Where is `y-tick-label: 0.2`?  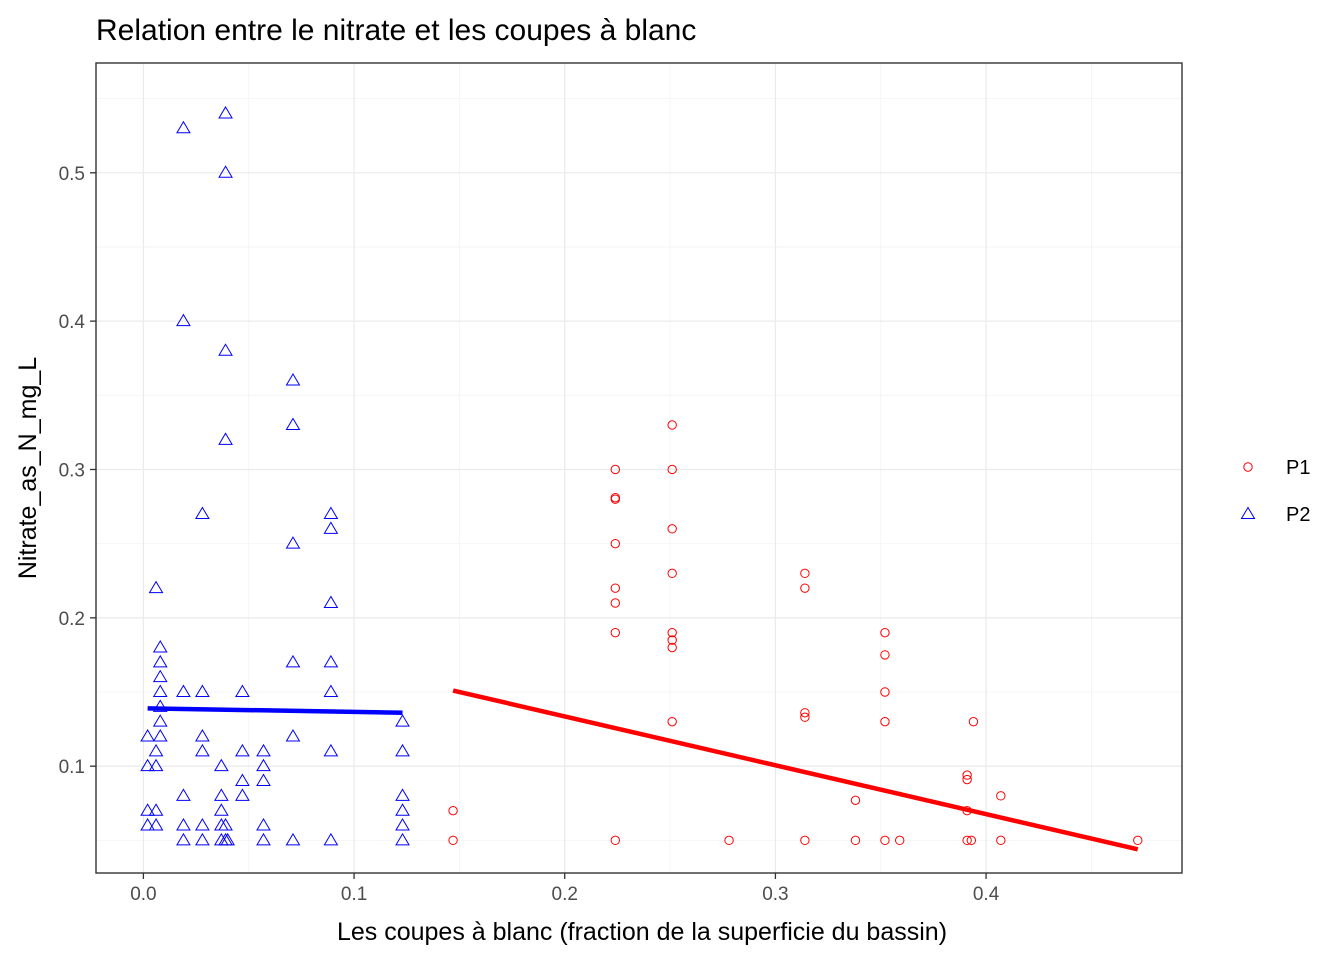
y-tick-label: 0.2 is located at coordinates (72, 619).